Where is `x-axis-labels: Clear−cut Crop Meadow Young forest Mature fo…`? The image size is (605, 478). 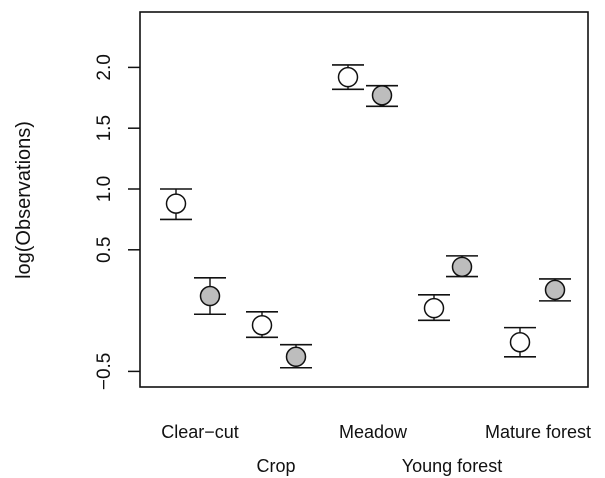 x-axis-labels: Clear−cut Crop Meadow Young forest Mature fo… is located at coordinates (376, 449).